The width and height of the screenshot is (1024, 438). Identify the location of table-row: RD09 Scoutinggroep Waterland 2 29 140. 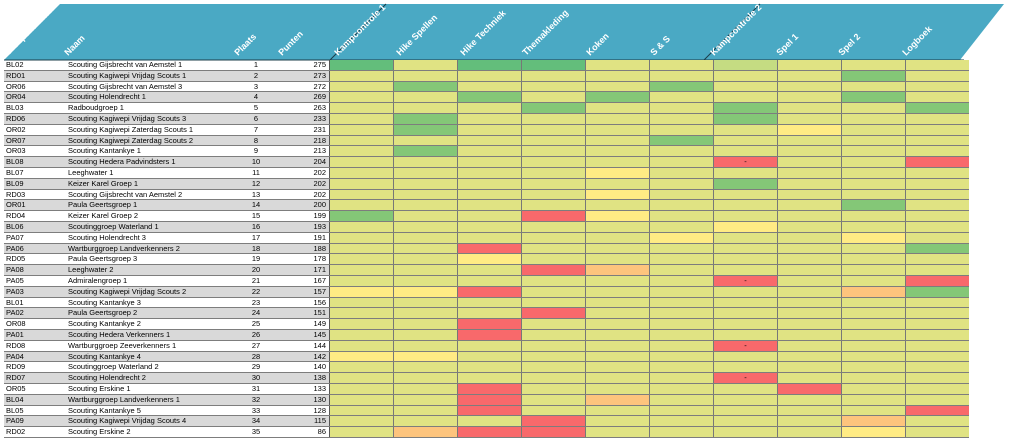
(486, 367).